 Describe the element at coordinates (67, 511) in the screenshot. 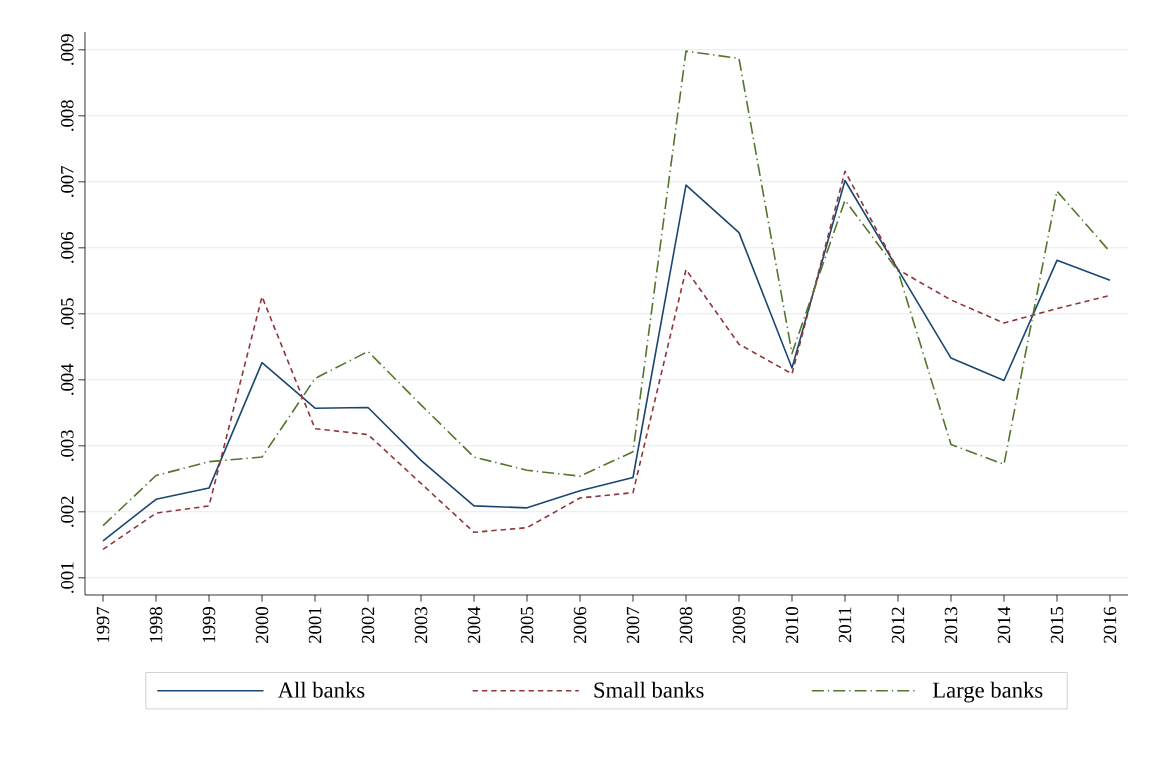

I see `y-tick-label: .002` at that location.